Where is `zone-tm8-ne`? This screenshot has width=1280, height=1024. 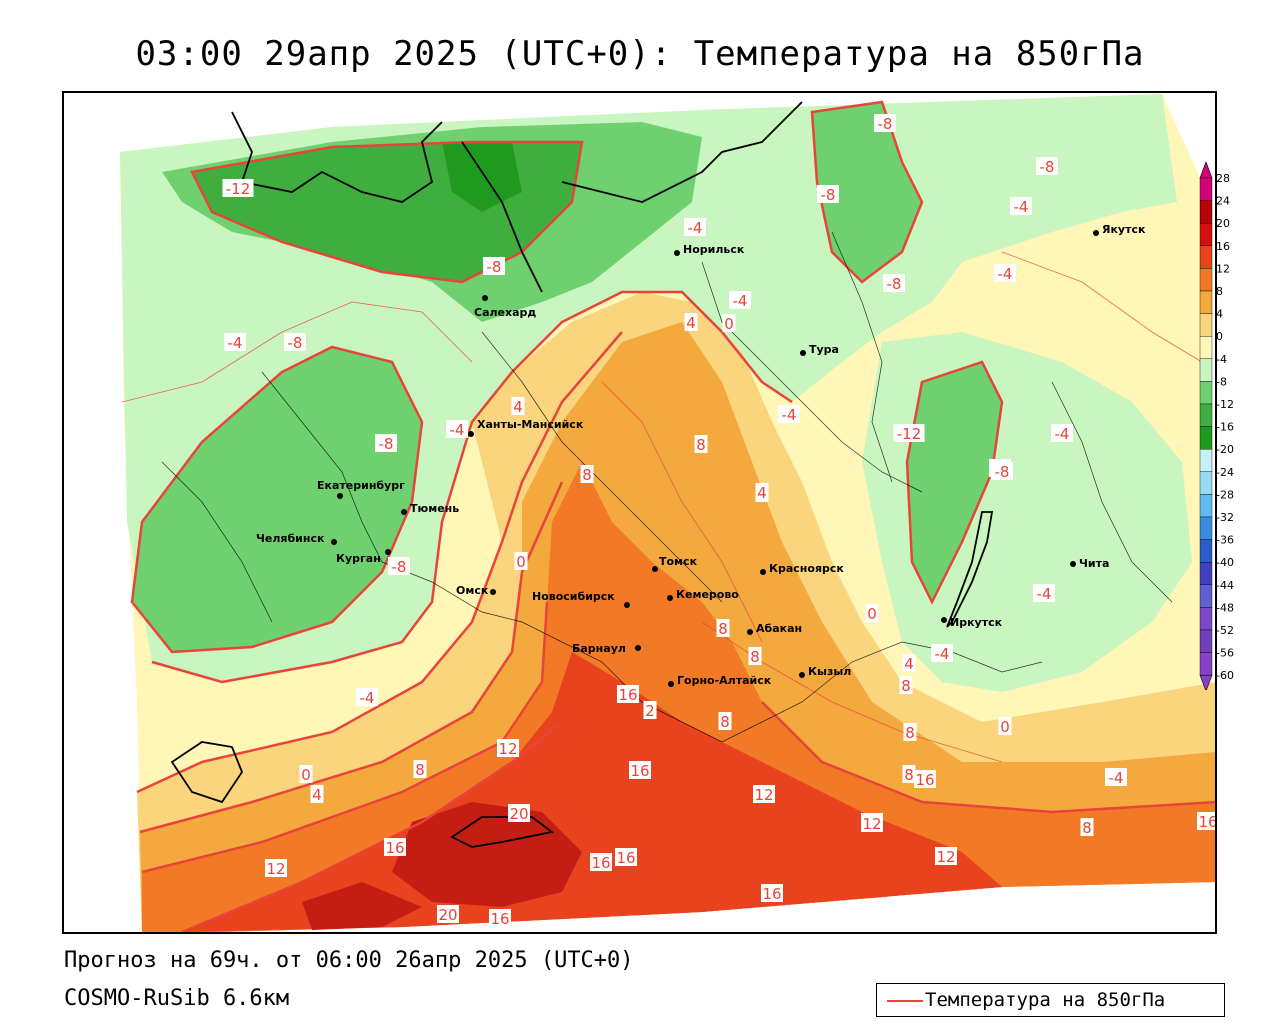
zone-tm8-ne is located at coordinates (867, 192).